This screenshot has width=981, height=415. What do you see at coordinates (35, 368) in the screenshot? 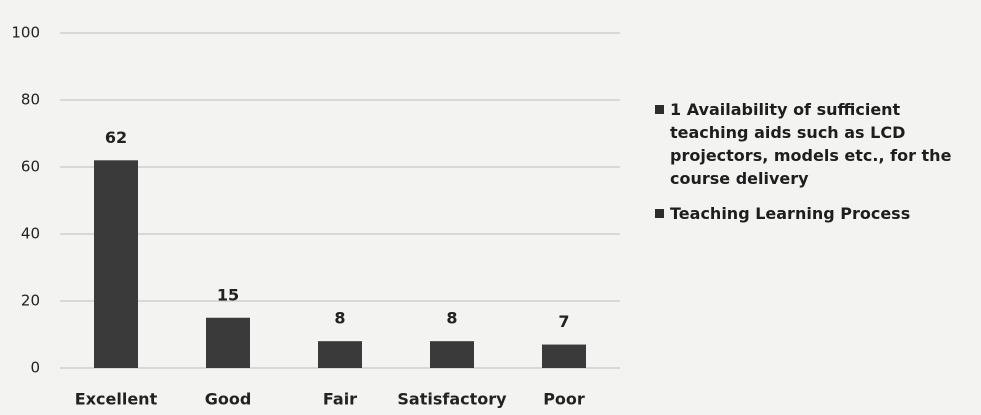
I see `y-tick-label: 0` at bounding box center [35, 368].